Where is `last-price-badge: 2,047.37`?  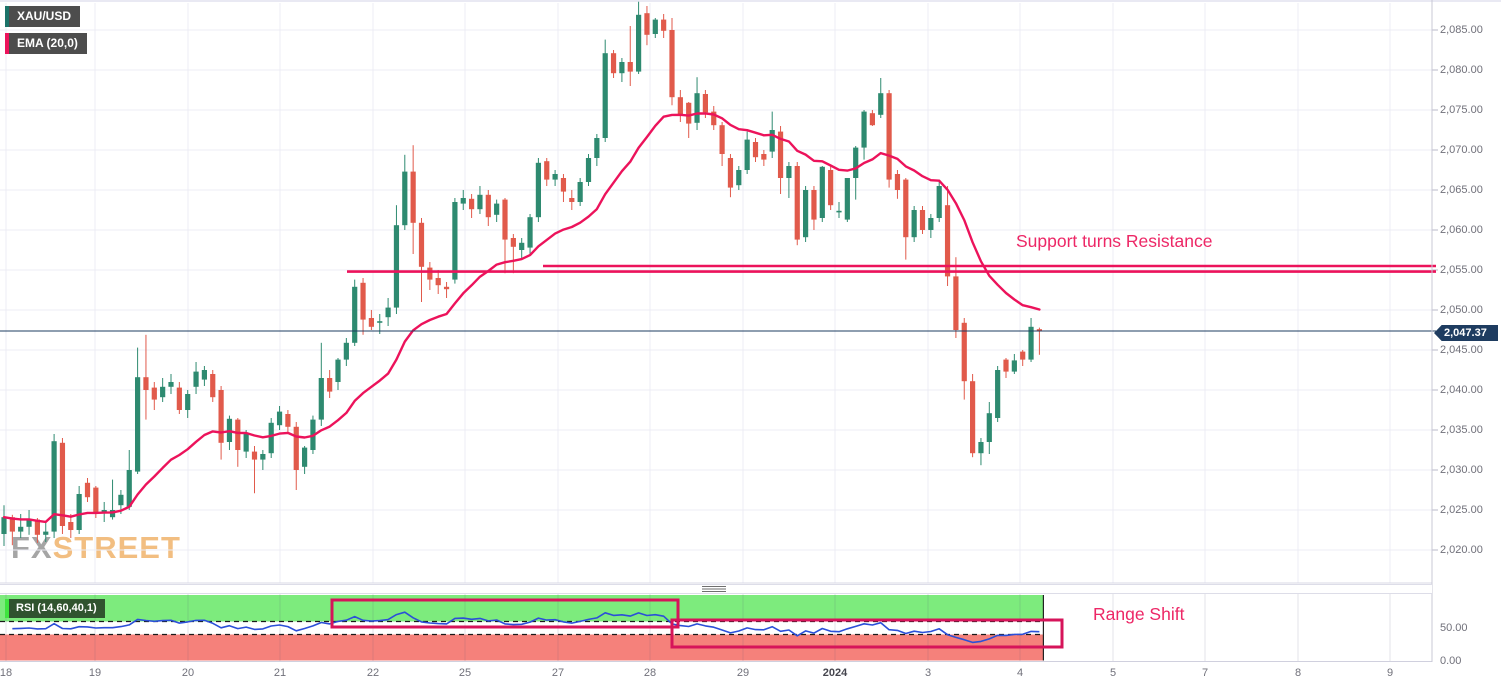
last-price-badge: 2,047.37 is located at coordinates (1466, 333).